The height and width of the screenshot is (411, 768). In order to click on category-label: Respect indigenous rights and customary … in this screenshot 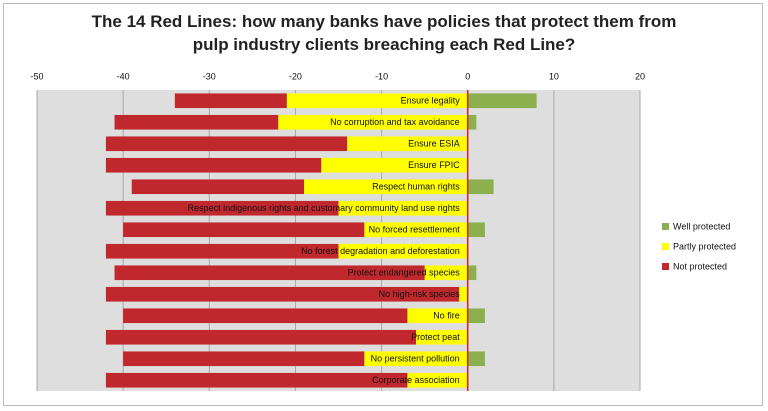, I will do `click(324, 208)`.